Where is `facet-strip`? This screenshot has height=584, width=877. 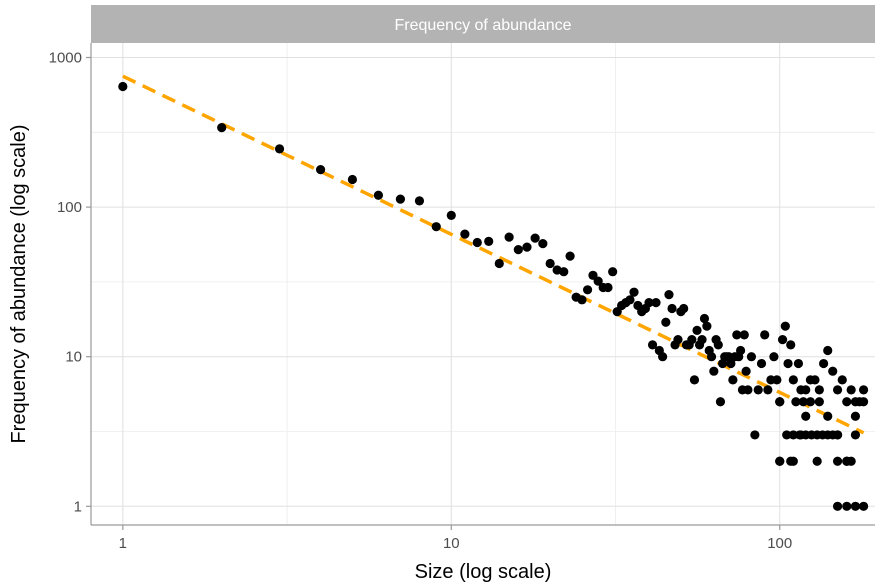
facet-strip is located at coordinates (483, 24).